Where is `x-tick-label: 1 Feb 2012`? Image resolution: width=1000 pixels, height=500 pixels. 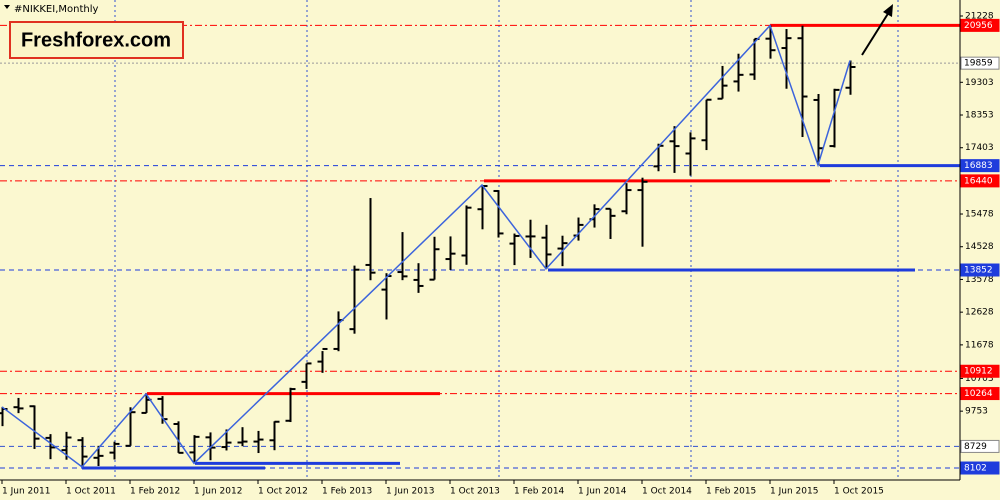
x-tick-label: 1 Feb 2012 is located at coordinates (155, 492).